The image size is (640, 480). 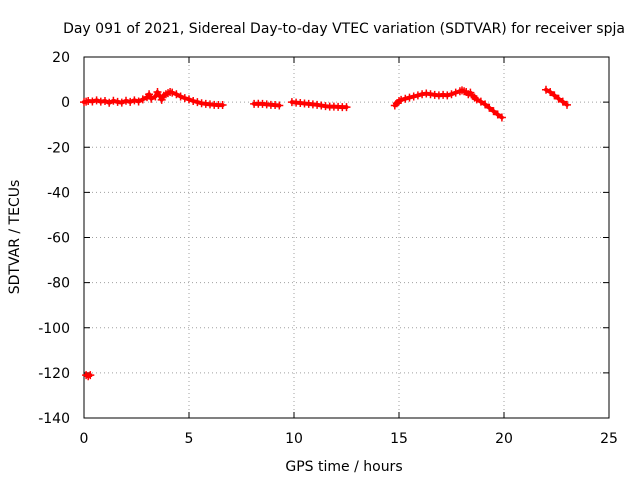 What do you see at coordinates (54, 329) in the screenshot?
I see `y-tick-label: -100` at bounding box center [54, 329].